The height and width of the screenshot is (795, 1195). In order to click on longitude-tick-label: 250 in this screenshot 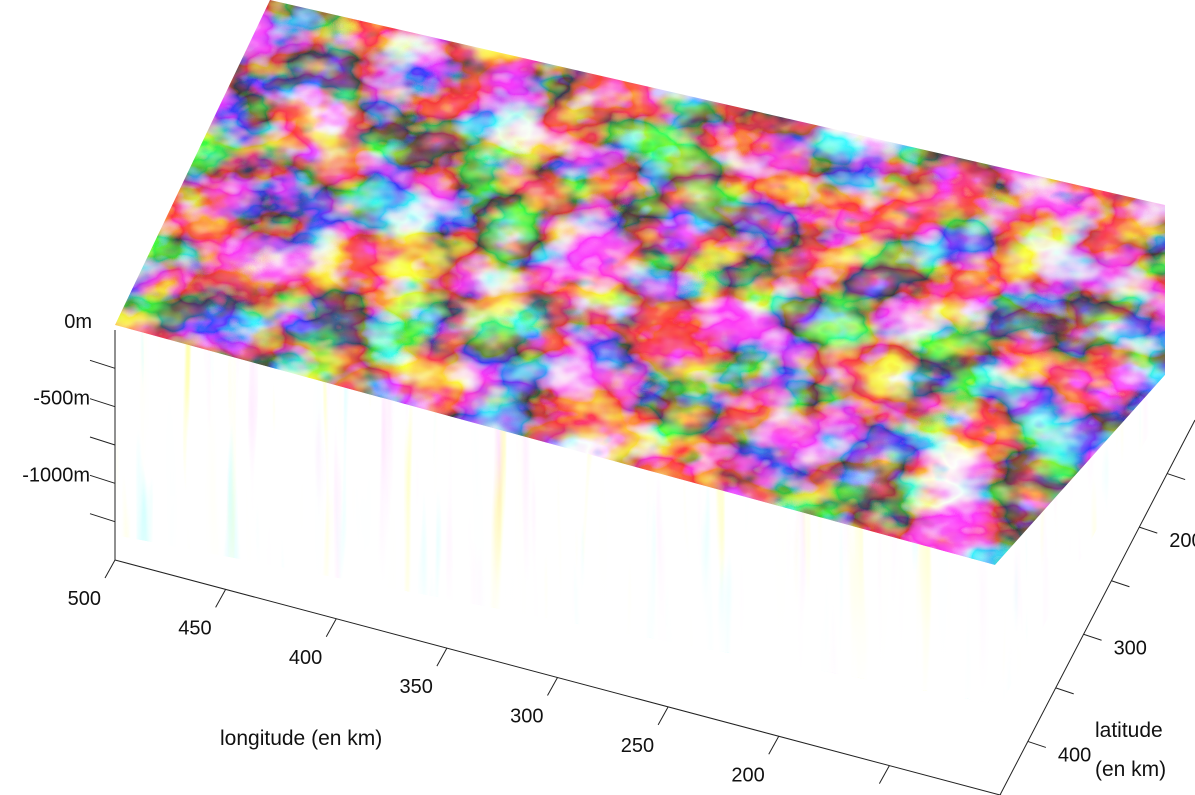, I will do `click(637, 746)`.